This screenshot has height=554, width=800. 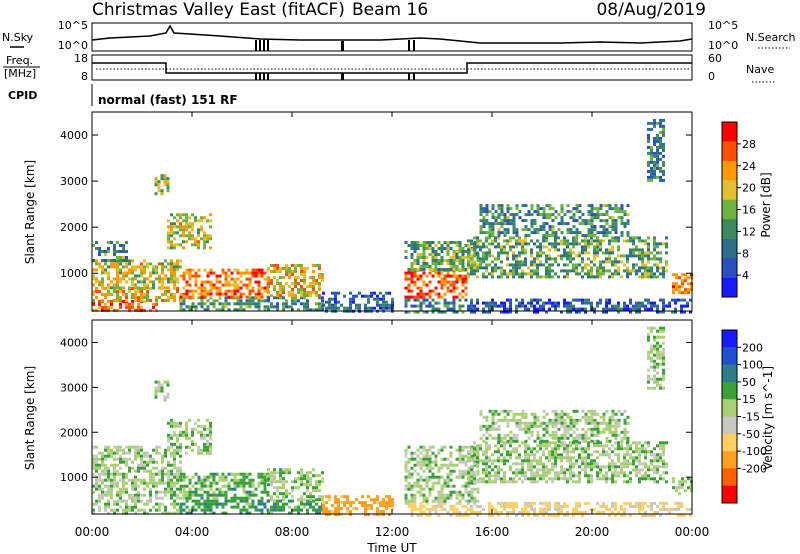 What do you see at coordinates (392, 37) in the screenshot?
I see `nsky-panel-frame` at bounding box center [392, 37].